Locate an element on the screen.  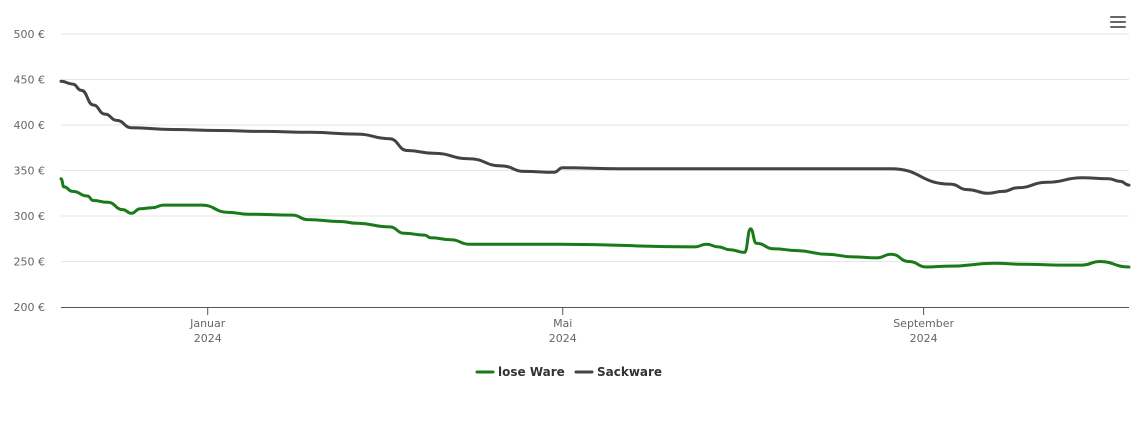
y-tick-label: 450 € is located at coordinates (30, 80).